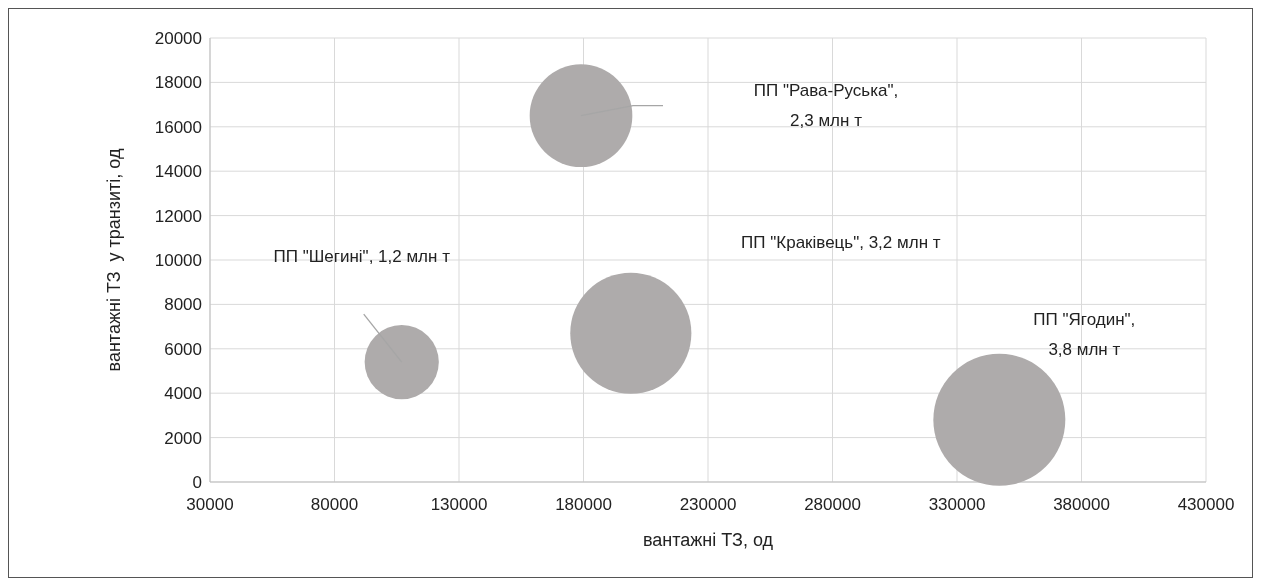  Describe the element at coordinates (178, 216) in the screenshot. I see `y-tick-label: 12000` at that location.